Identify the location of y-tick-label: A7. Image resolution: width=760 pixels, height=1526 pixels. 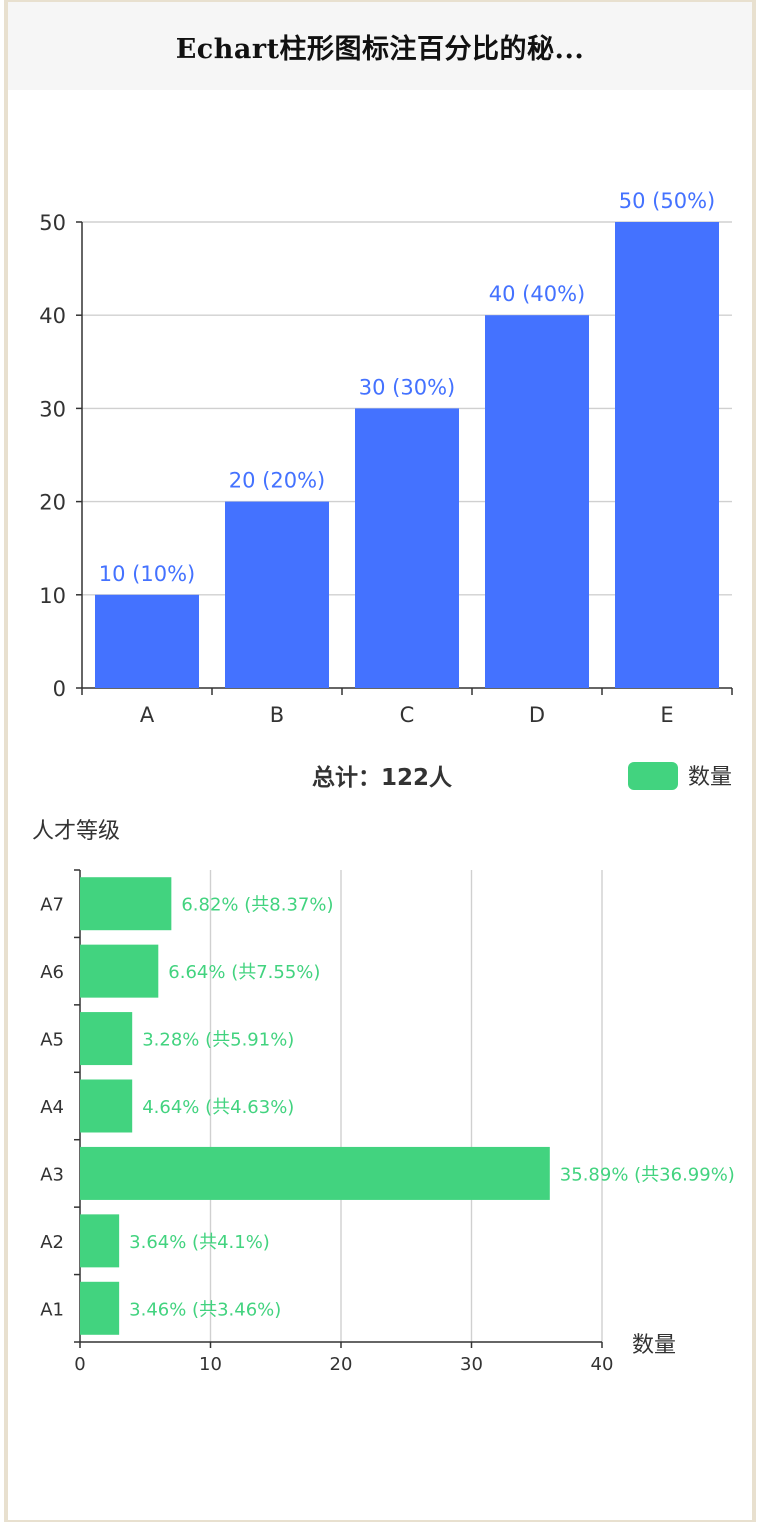
(52, 905).